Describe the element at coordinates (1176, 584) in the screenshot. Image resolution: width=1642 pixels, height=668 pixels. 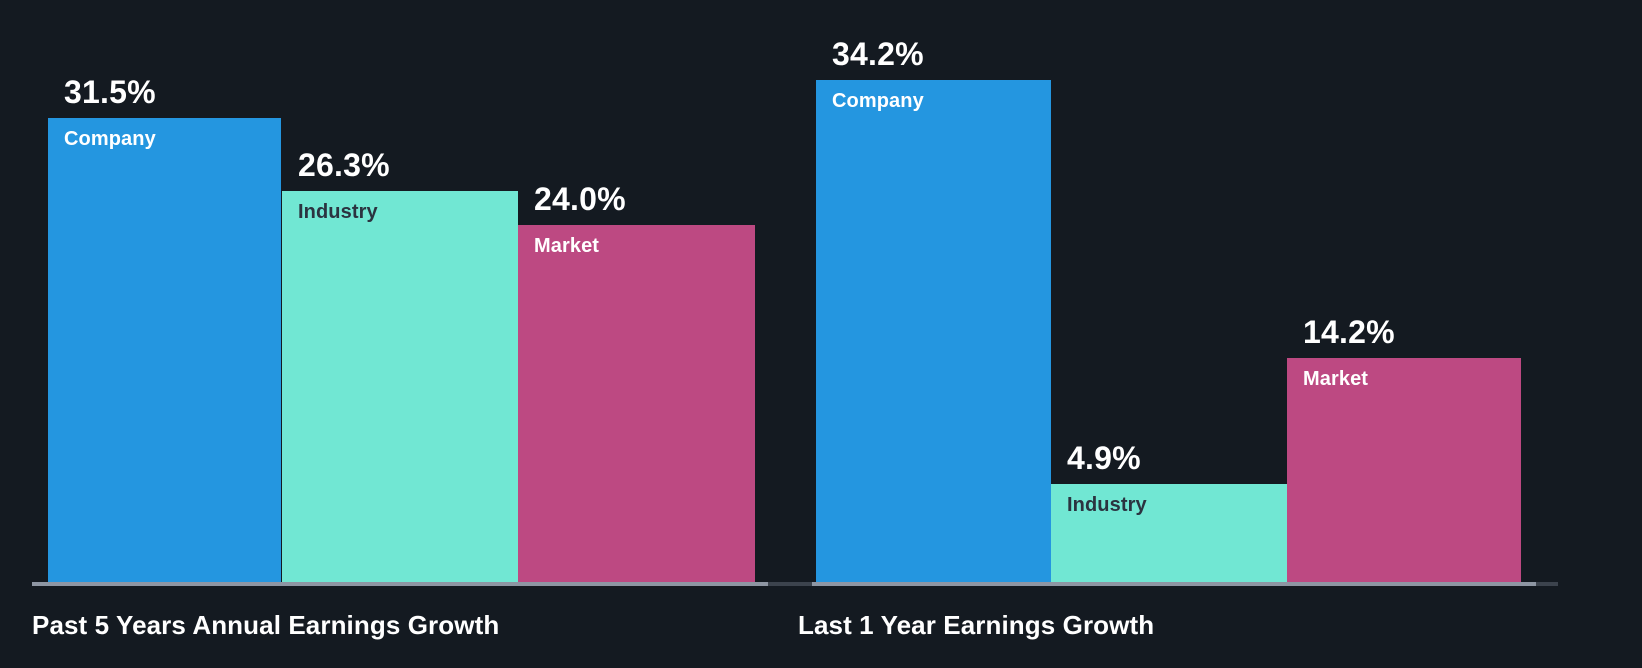
I see `axis-line-right` at that location.